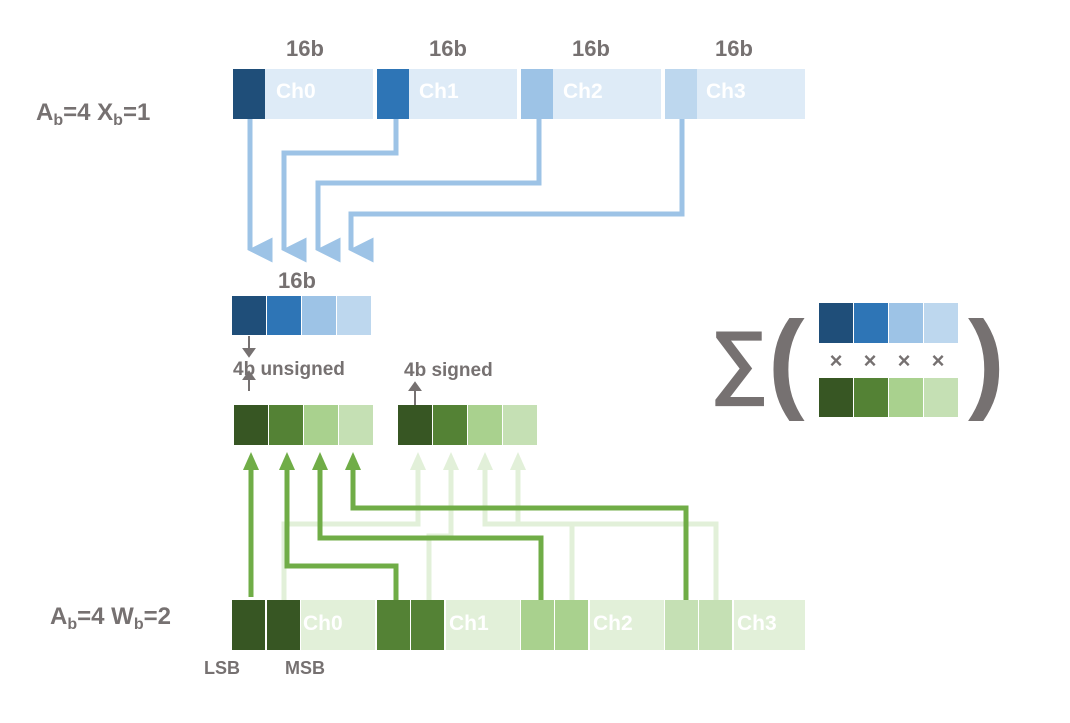 This screenshot has width=1070, height=723. I want to click on weight-ch0-bg, so click(338, 625).